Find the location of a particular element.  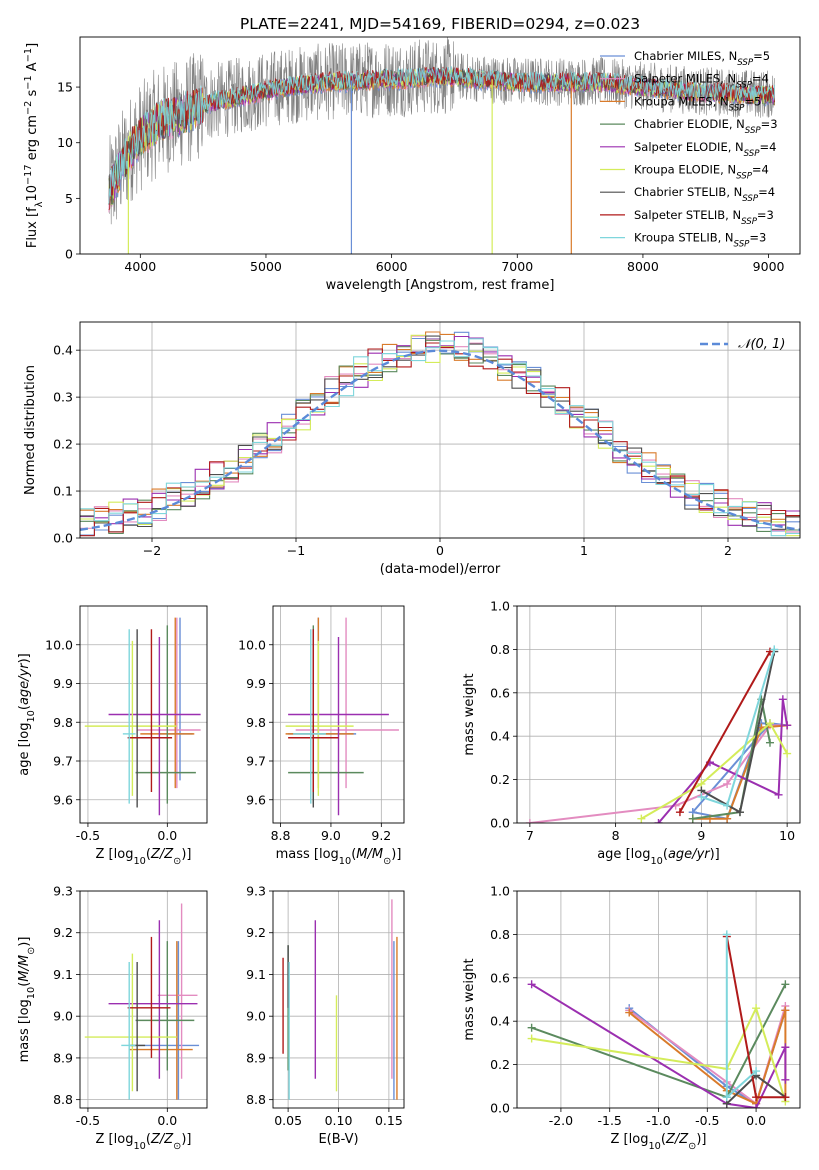

x-tick-label: 0.10 is located at coordinates (339, 1120).